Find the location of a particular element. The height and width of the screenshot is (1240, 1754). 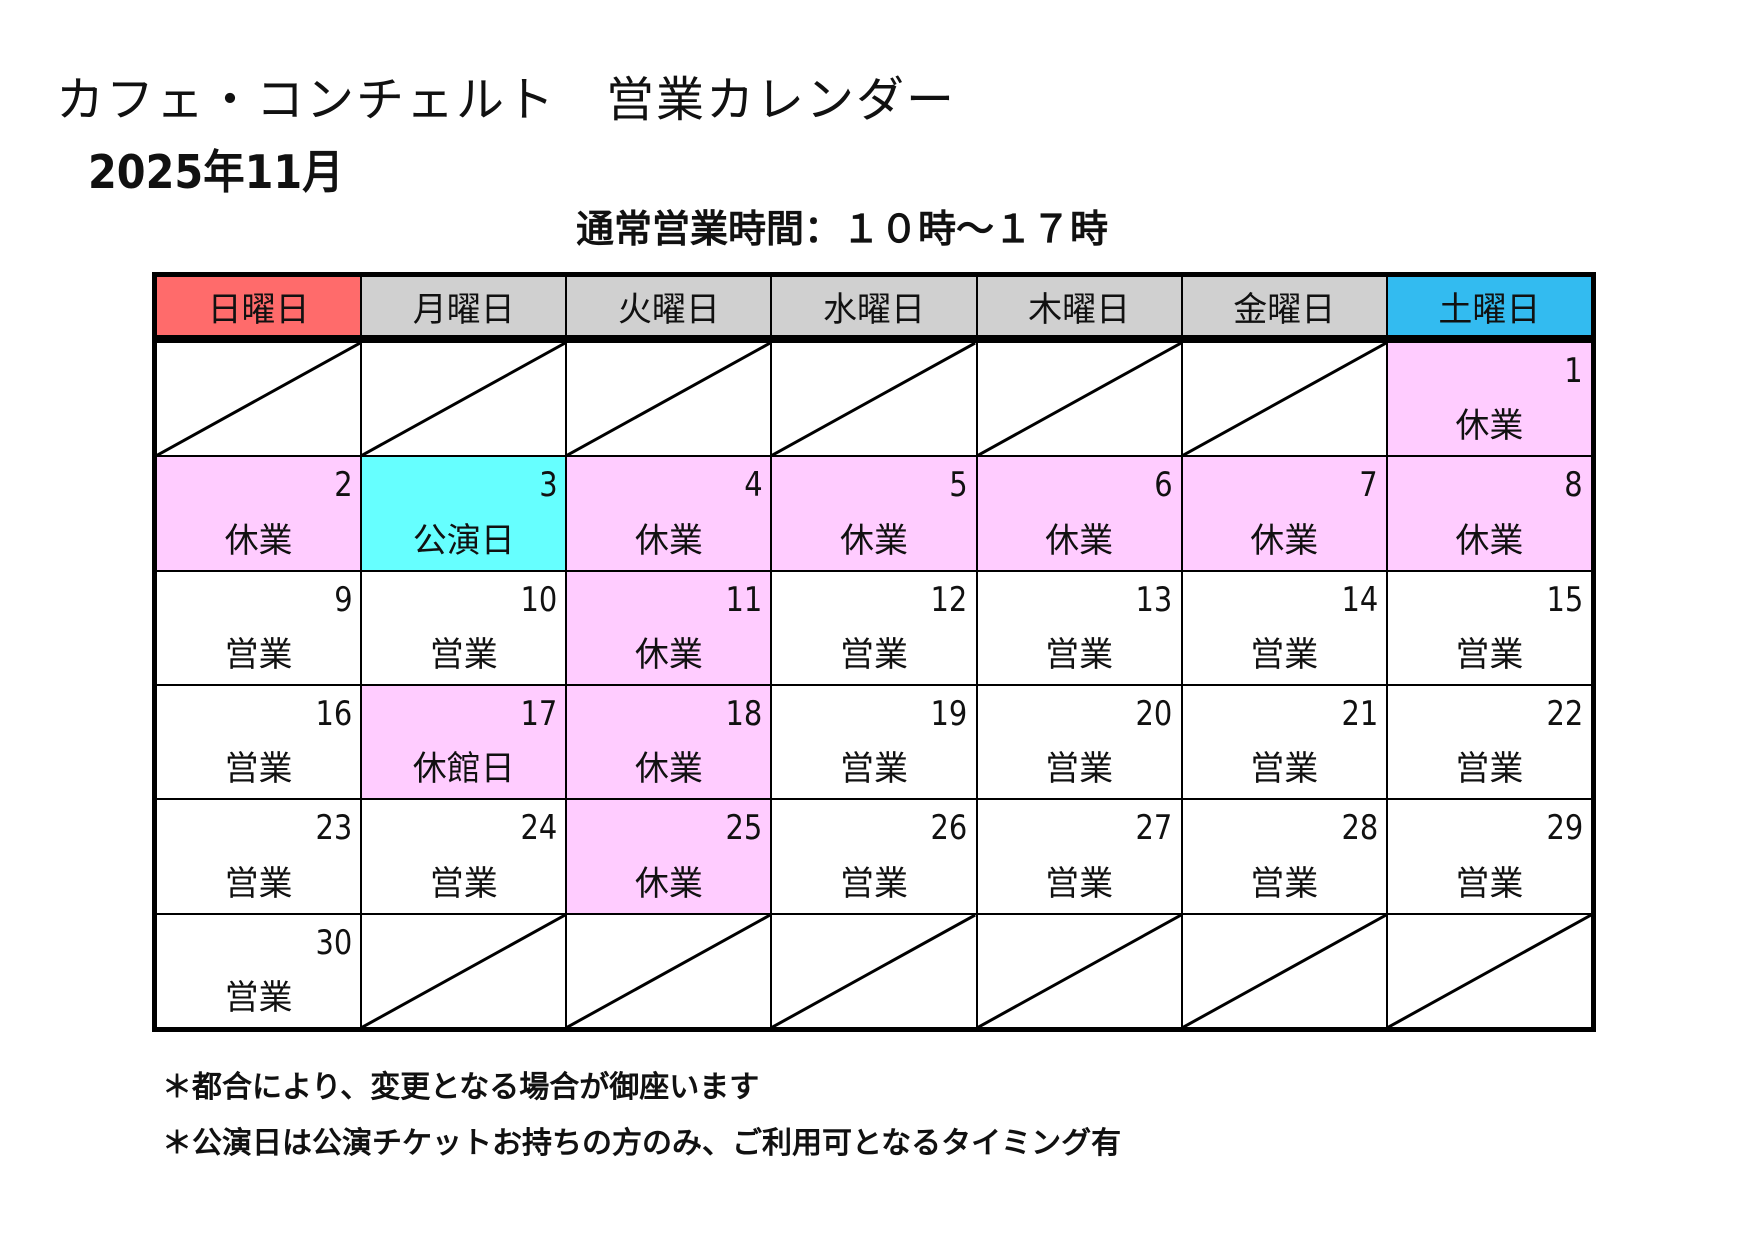

day-number: 10 is located at coordinates (539, 599).